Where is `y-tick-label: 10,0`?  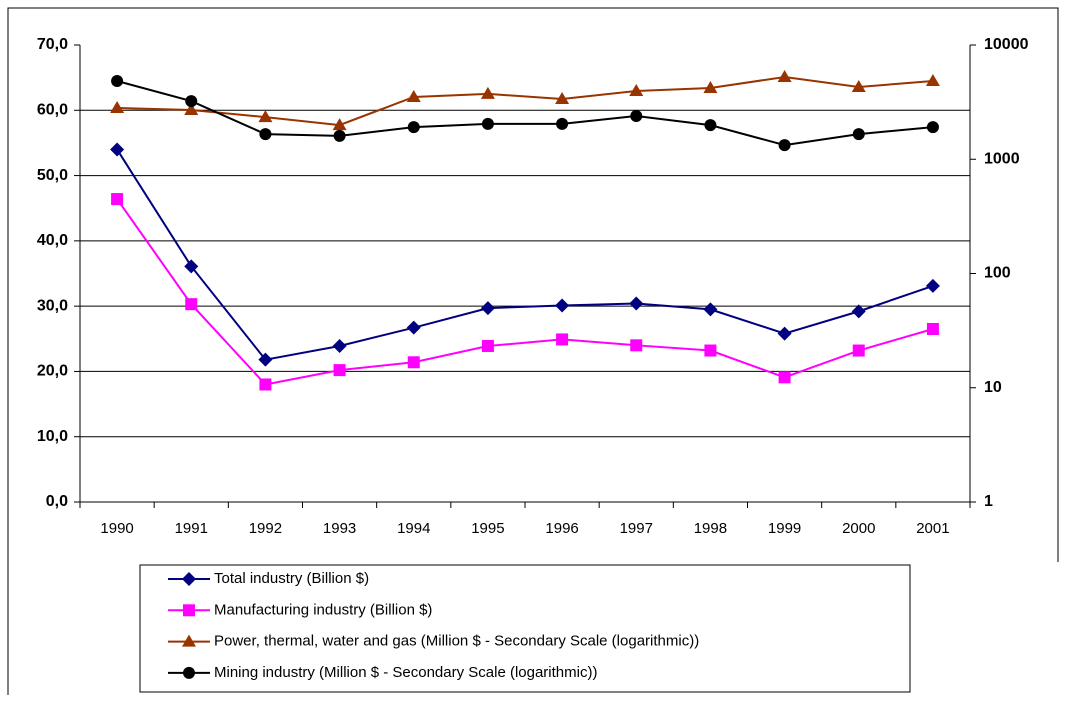 y-tick-label: 10,0 is located at coordinates (52, 436).